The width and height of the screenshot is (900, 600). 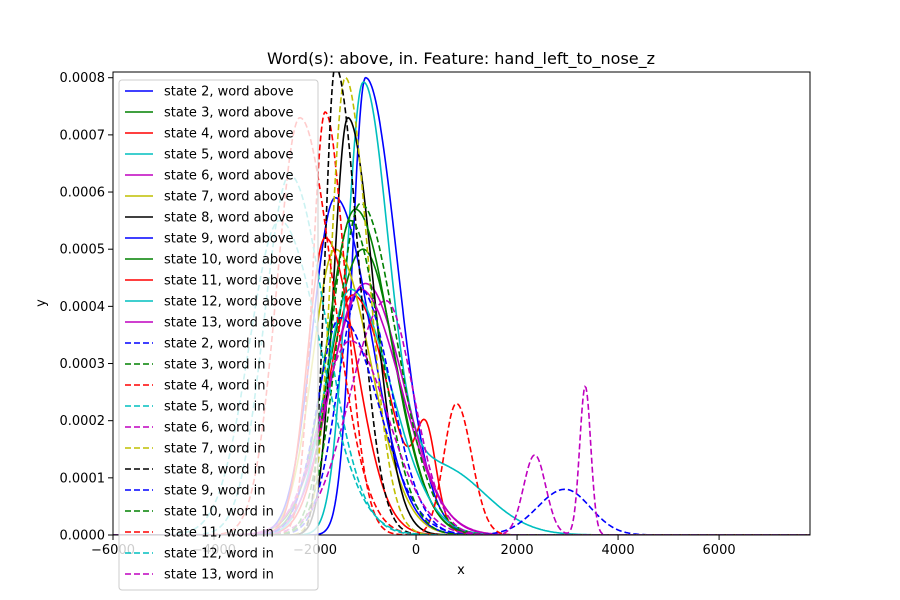 What do you see at coordinates (215, 428) in the screenshot?
I see `legend-label: state 6, word in` at bounding box center [215, 428].